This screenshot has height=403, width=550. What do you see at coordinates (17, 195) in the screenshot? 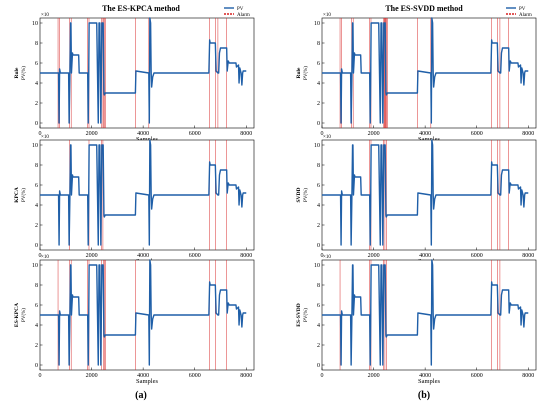
I see `y-axis-method-label: KPCA` at bounding box center [17, 195].